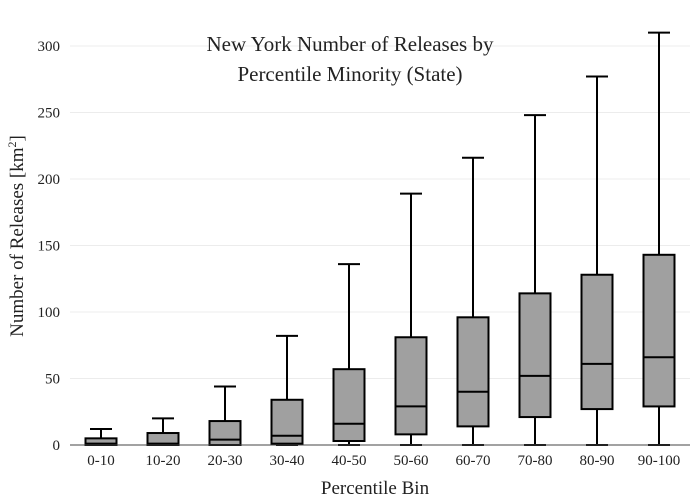 This screenshot has width=700, height=500. What do you see at coordinates (163, 461) in the screenshot?
I see `x-tick-label: 10-20` at bounding box center [163, 461].